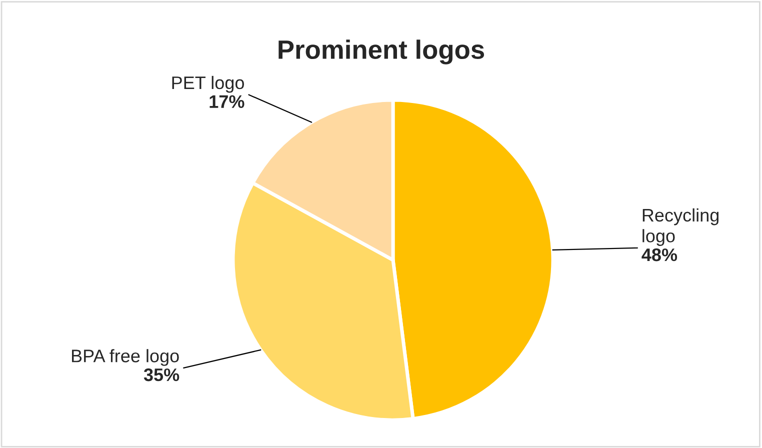 This screenshot has height=448, width=762. Describe the element at coordinates (680, 227) in the screenshot. I see `slice-label: Recycling logo` at that location.